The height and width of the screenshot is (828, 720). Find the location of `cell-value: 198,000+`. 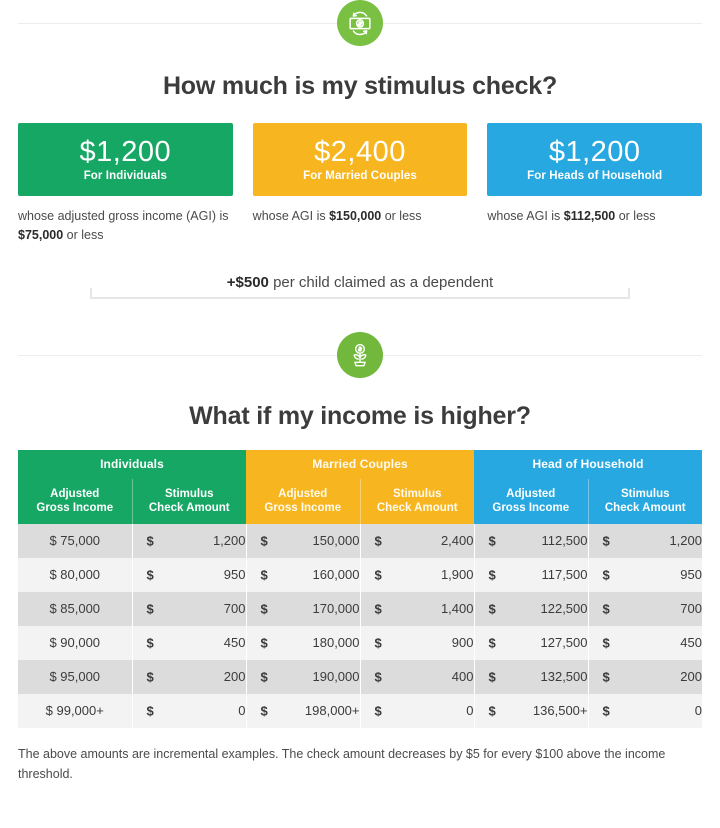

cell-value: 198,000+ is located at coordinates (332, 711).